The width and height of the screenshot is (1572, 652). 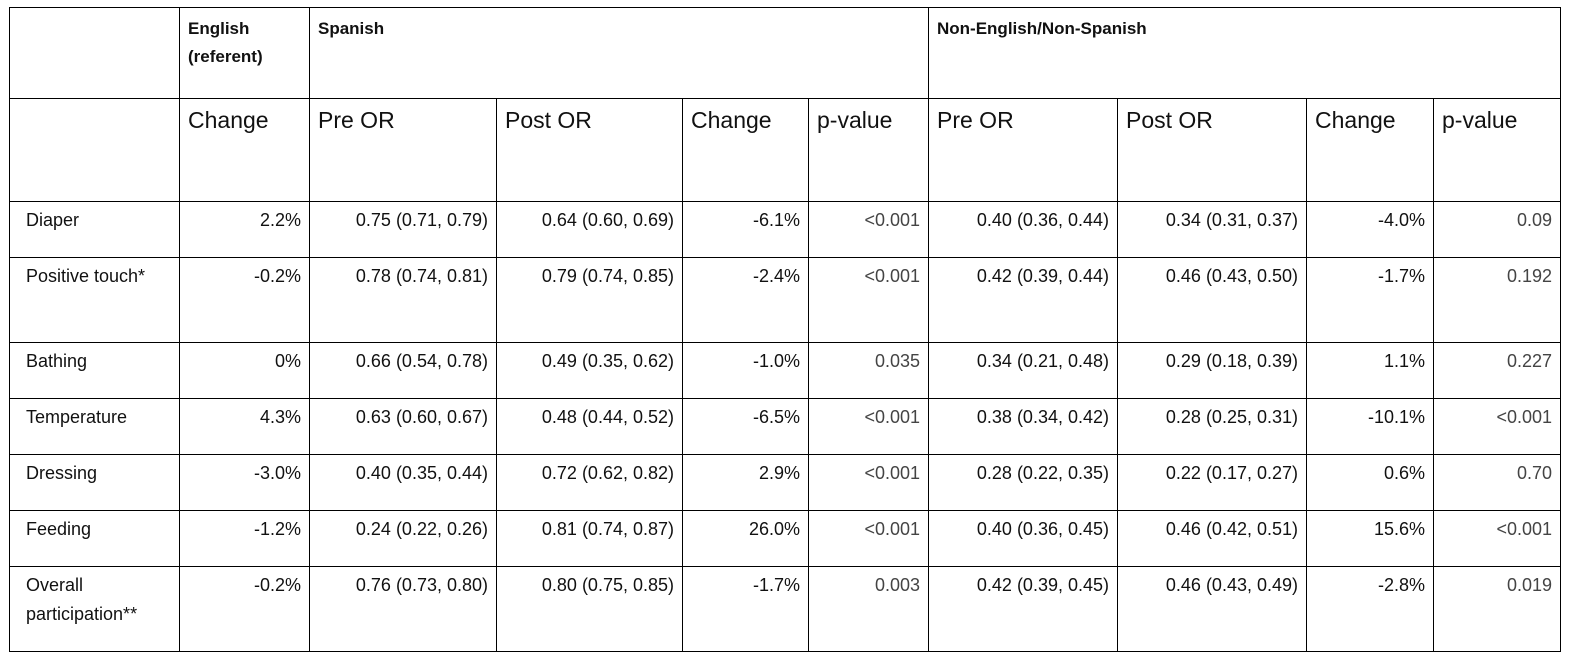 What do you see at coordinates (94, 150) in the screenshot?
I see `subheader-blank` at bounding box center [94, 150].